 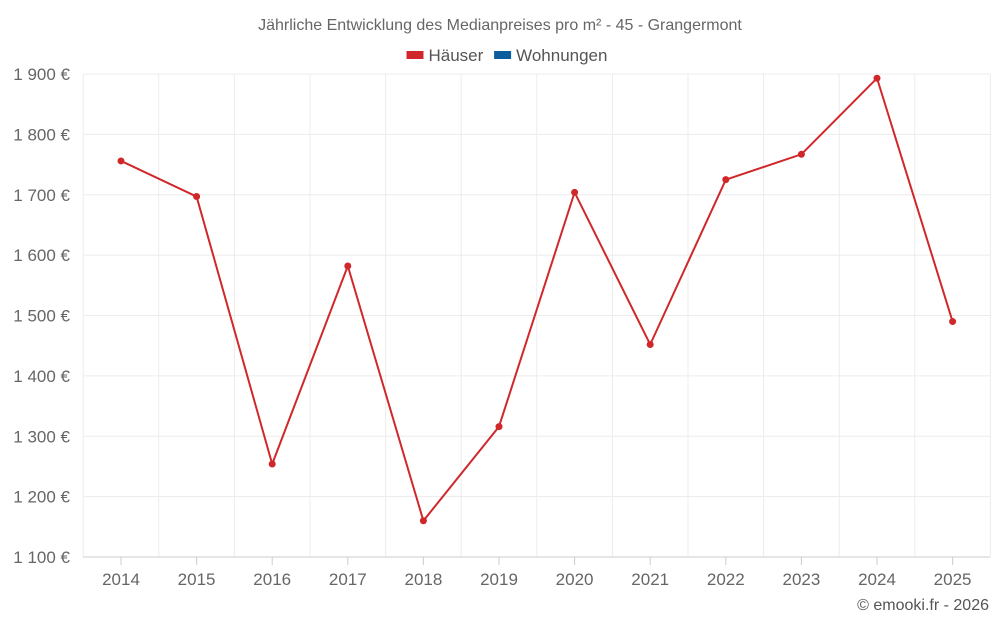 What do you see at coordinates (877, 579) in the screenshot?
I see `x-tick-label: 2024` at bounding box center [877, 579].